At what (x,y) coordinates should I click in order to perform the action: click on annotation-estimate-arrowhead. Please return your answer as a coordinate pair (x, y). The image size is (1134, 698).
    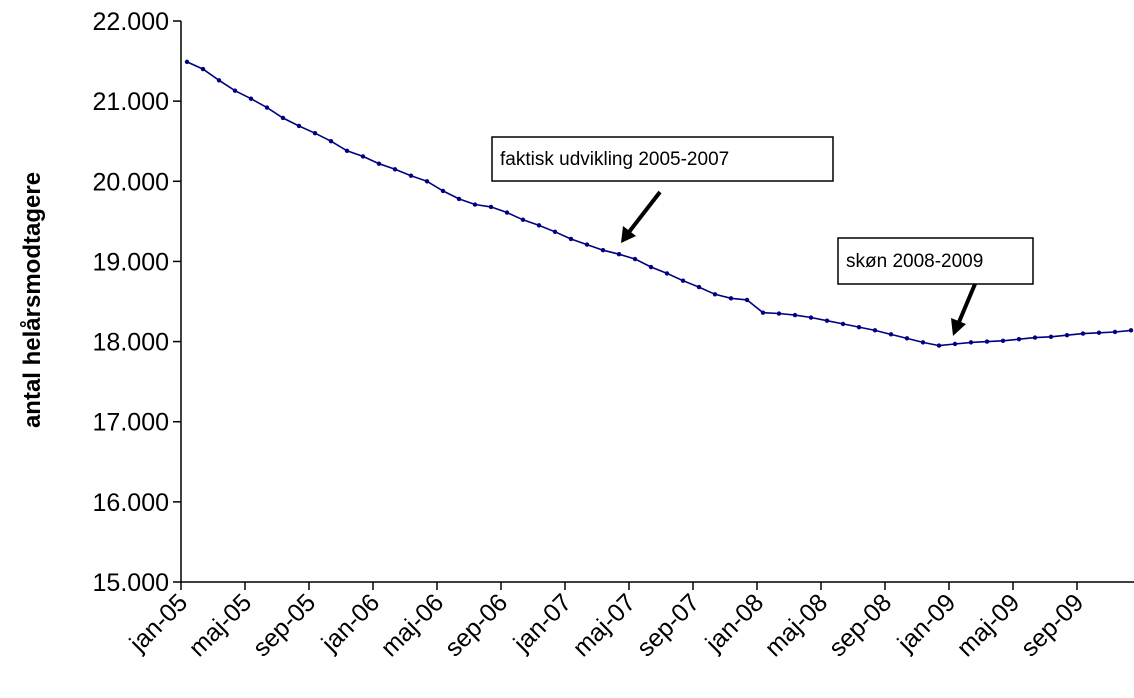
    Looking at the image, I should click on (958, 327).